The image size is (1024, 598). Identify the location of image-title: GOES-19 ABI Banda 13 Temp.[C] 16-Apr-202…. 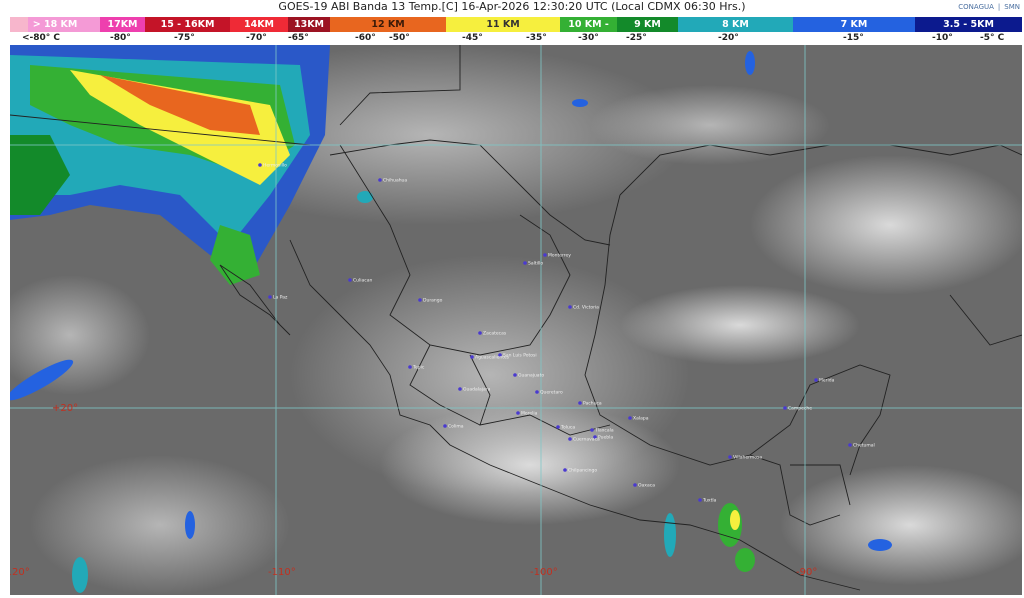
(512, 6).